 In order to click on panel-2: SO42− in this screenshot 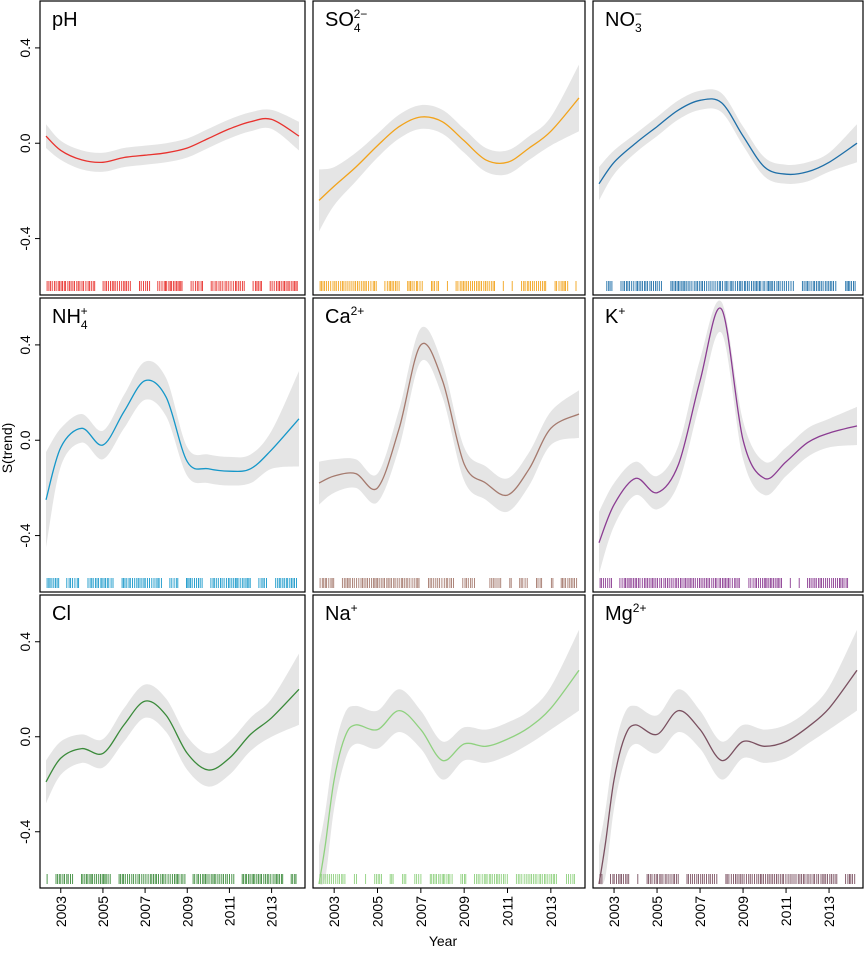, I will do `click(449, 148)`.